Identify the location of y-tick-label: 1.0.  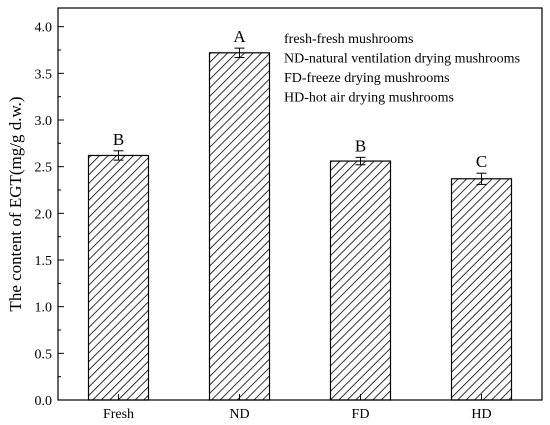
(44, 308).